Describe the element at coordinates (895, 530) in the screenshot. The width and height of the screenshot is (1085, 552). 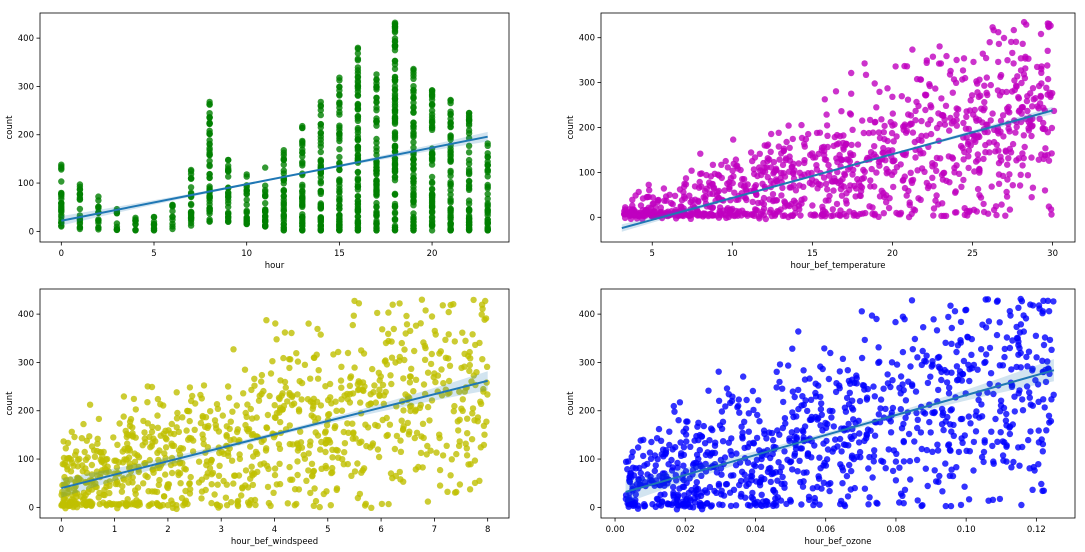
I see `x-tick-label: 0.08` at that location.